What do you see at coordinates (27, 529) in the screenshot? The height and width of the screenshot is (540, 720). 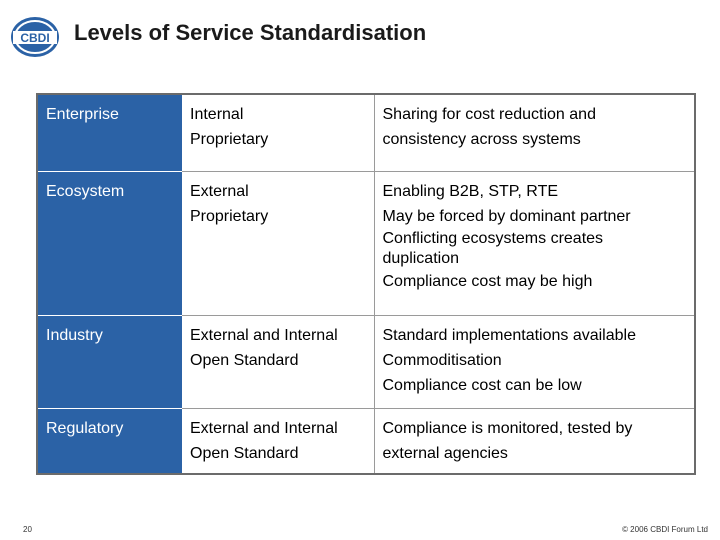 I see `page-number: 20` at bounding box center [27, 529].